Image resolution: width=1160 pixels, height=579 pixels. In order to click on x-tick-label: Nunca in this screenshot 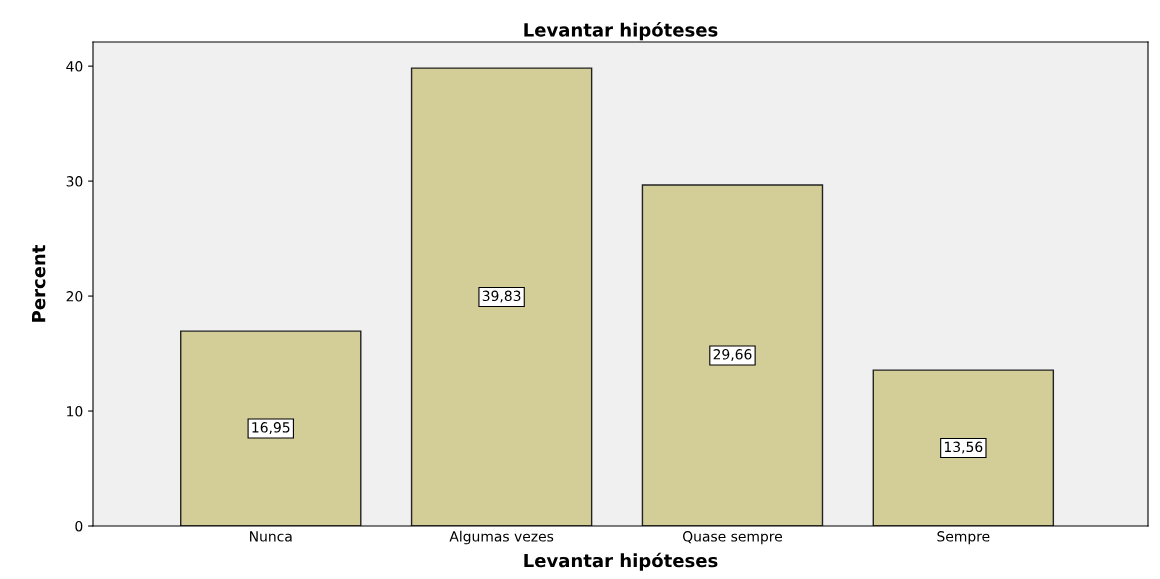, I will do `click(271, 536)`.